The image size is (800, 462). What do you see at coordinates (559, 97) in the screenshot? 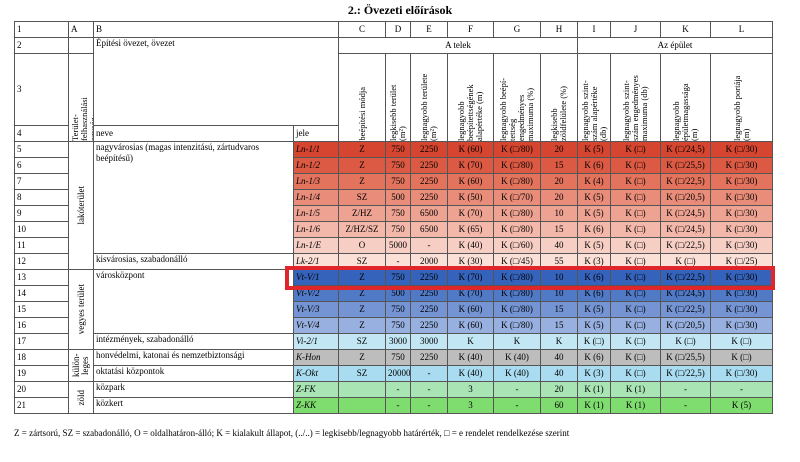
I see `cell: legkisebb zöldfelülete (%)` at bounding box center [559, 97].